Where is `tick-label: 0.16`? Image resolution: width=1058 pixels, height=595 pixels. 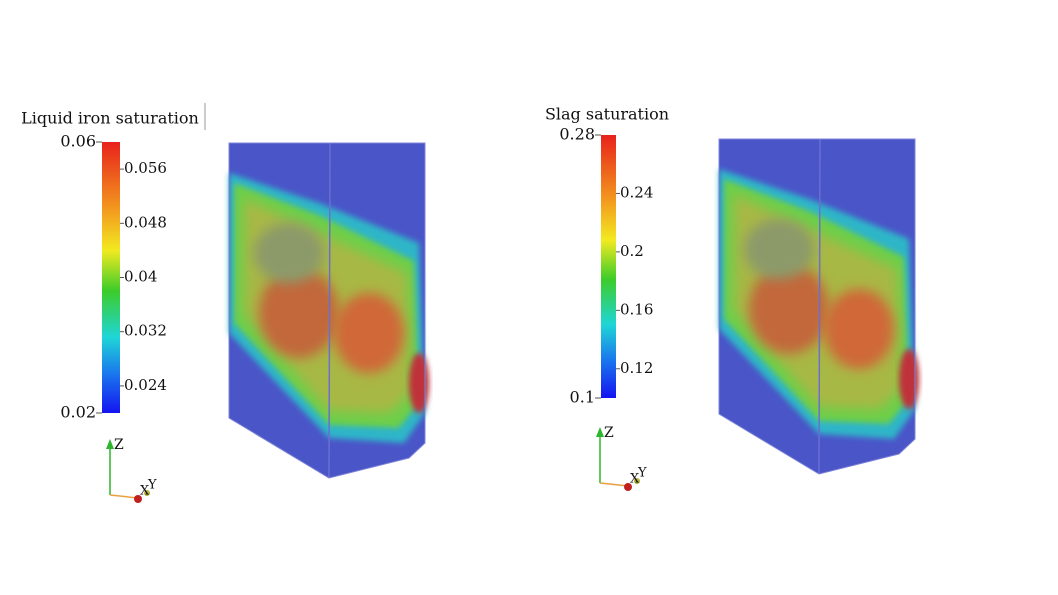 tick-label: 0.16 is located at coordinates (636, 309).